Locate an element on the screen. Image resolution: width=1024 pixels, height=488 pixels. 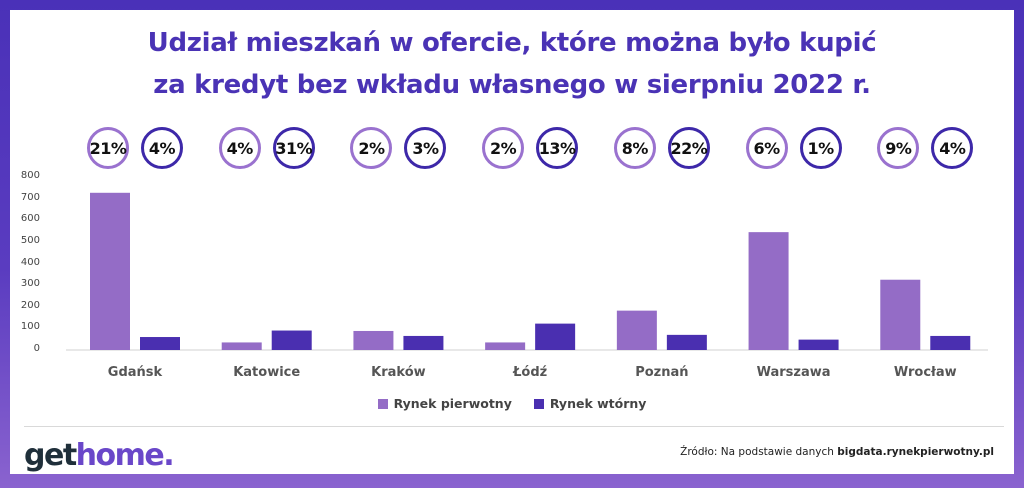
share-circle-primary-5: 6% is located at coordinates (766, 148).